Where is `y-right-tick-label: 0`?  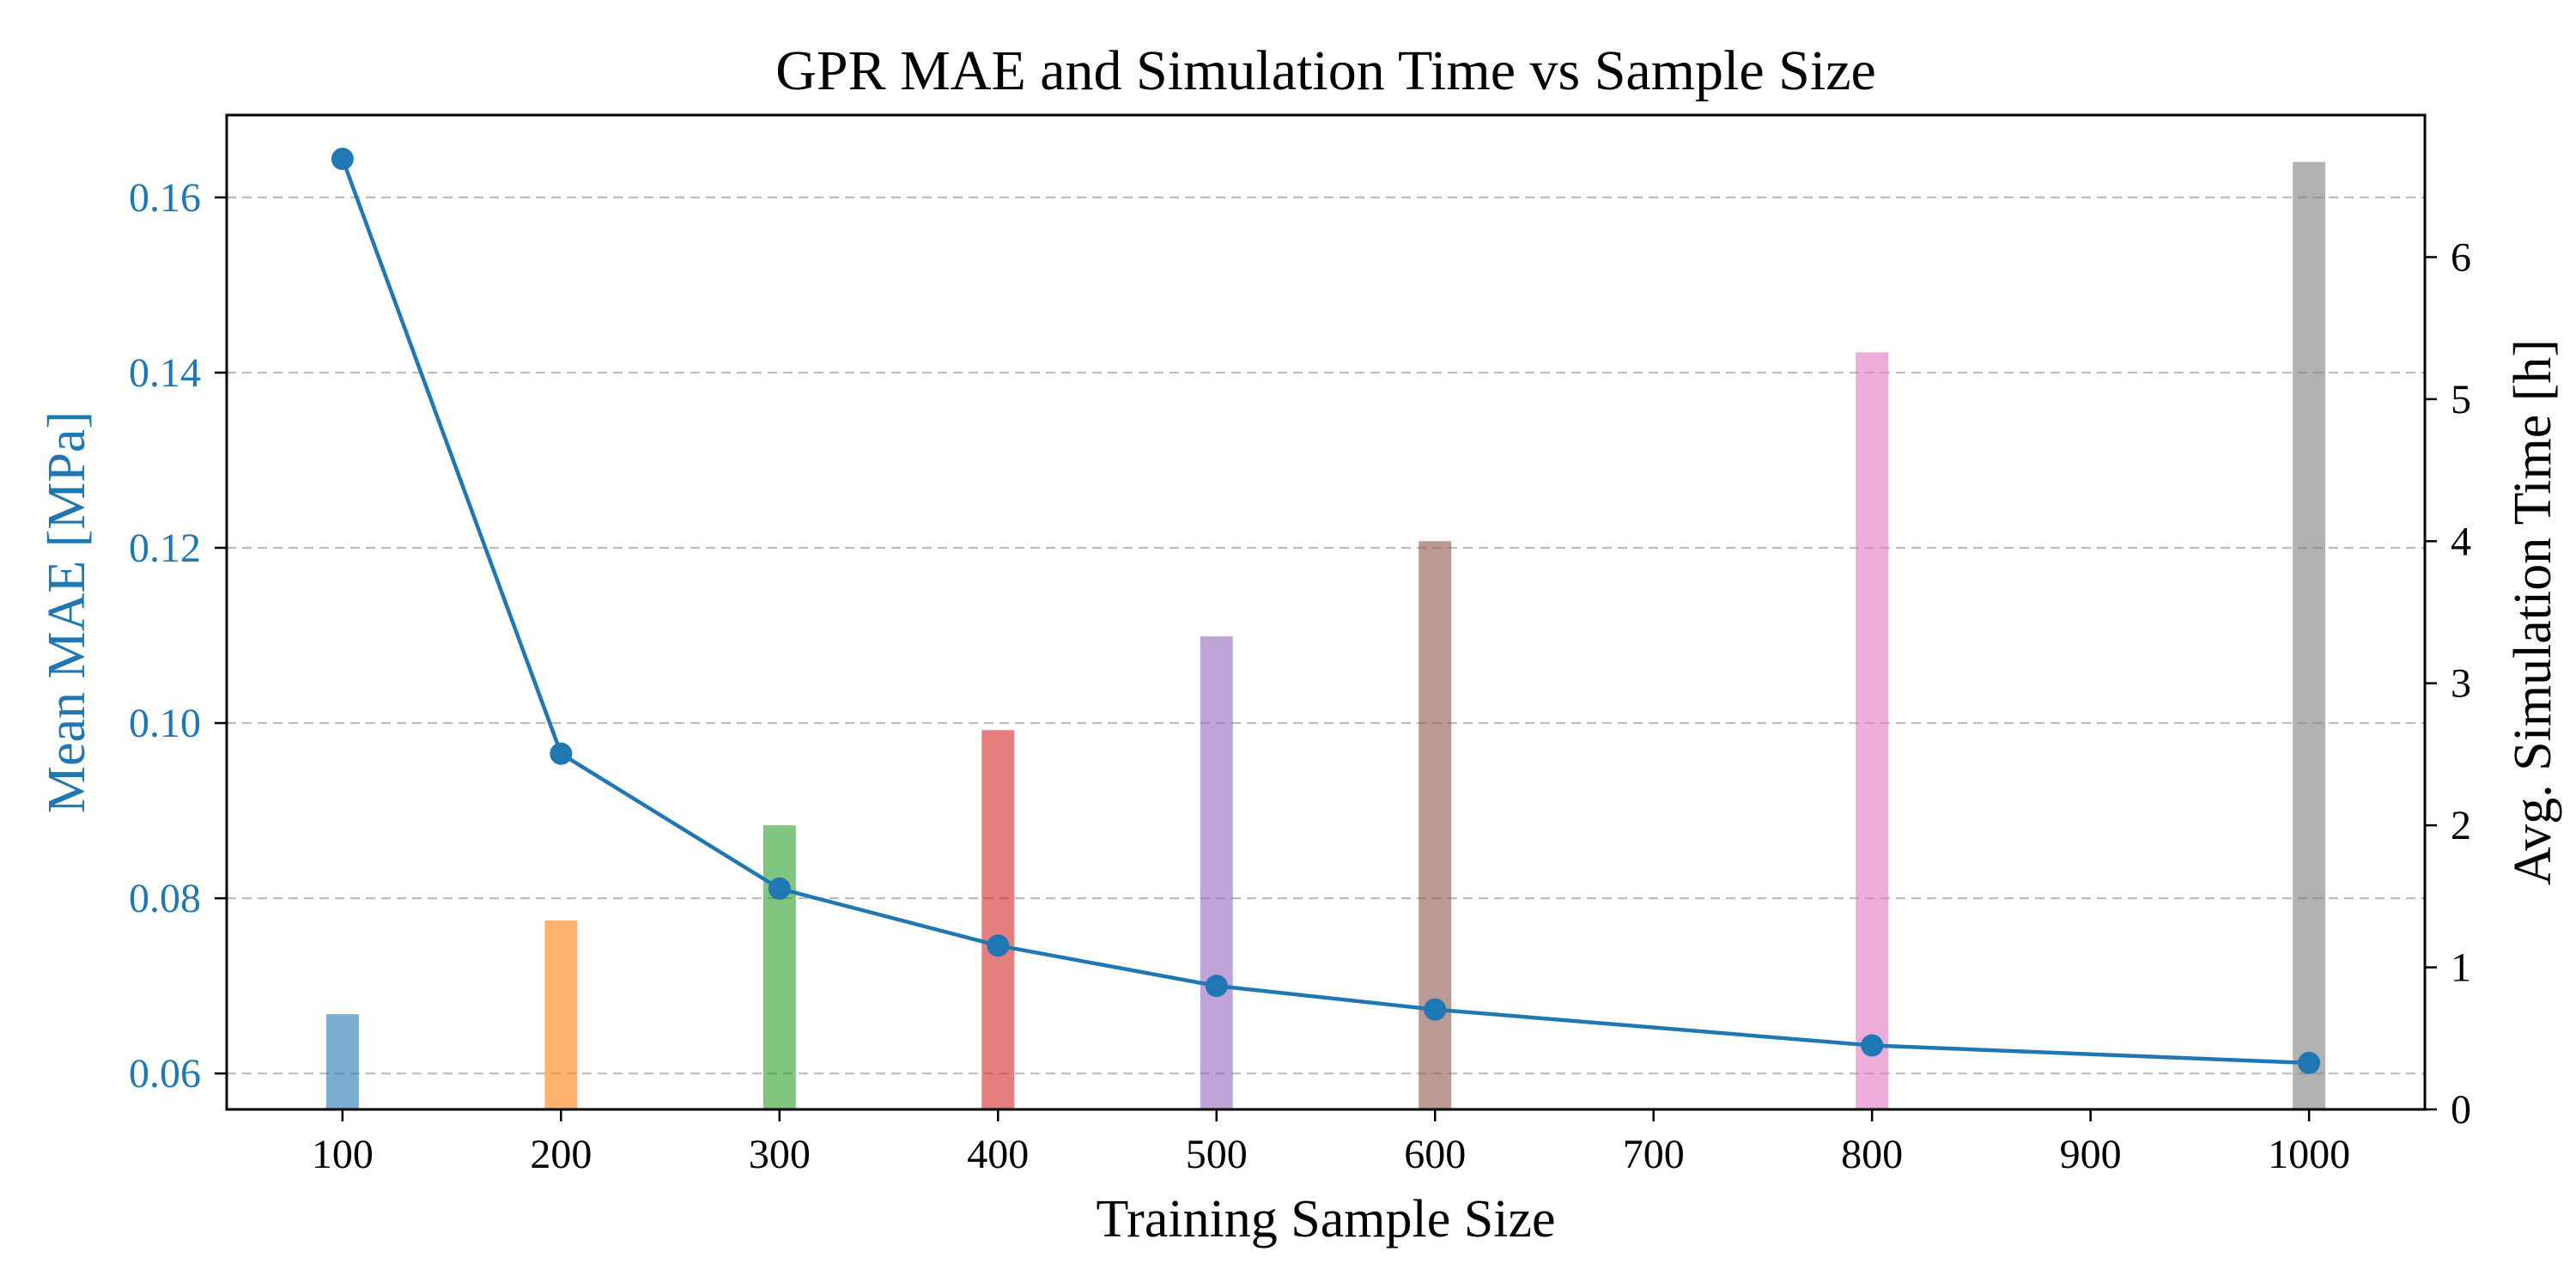 y-right-tick-label: 0 is located at coordinates (2461, 1110).